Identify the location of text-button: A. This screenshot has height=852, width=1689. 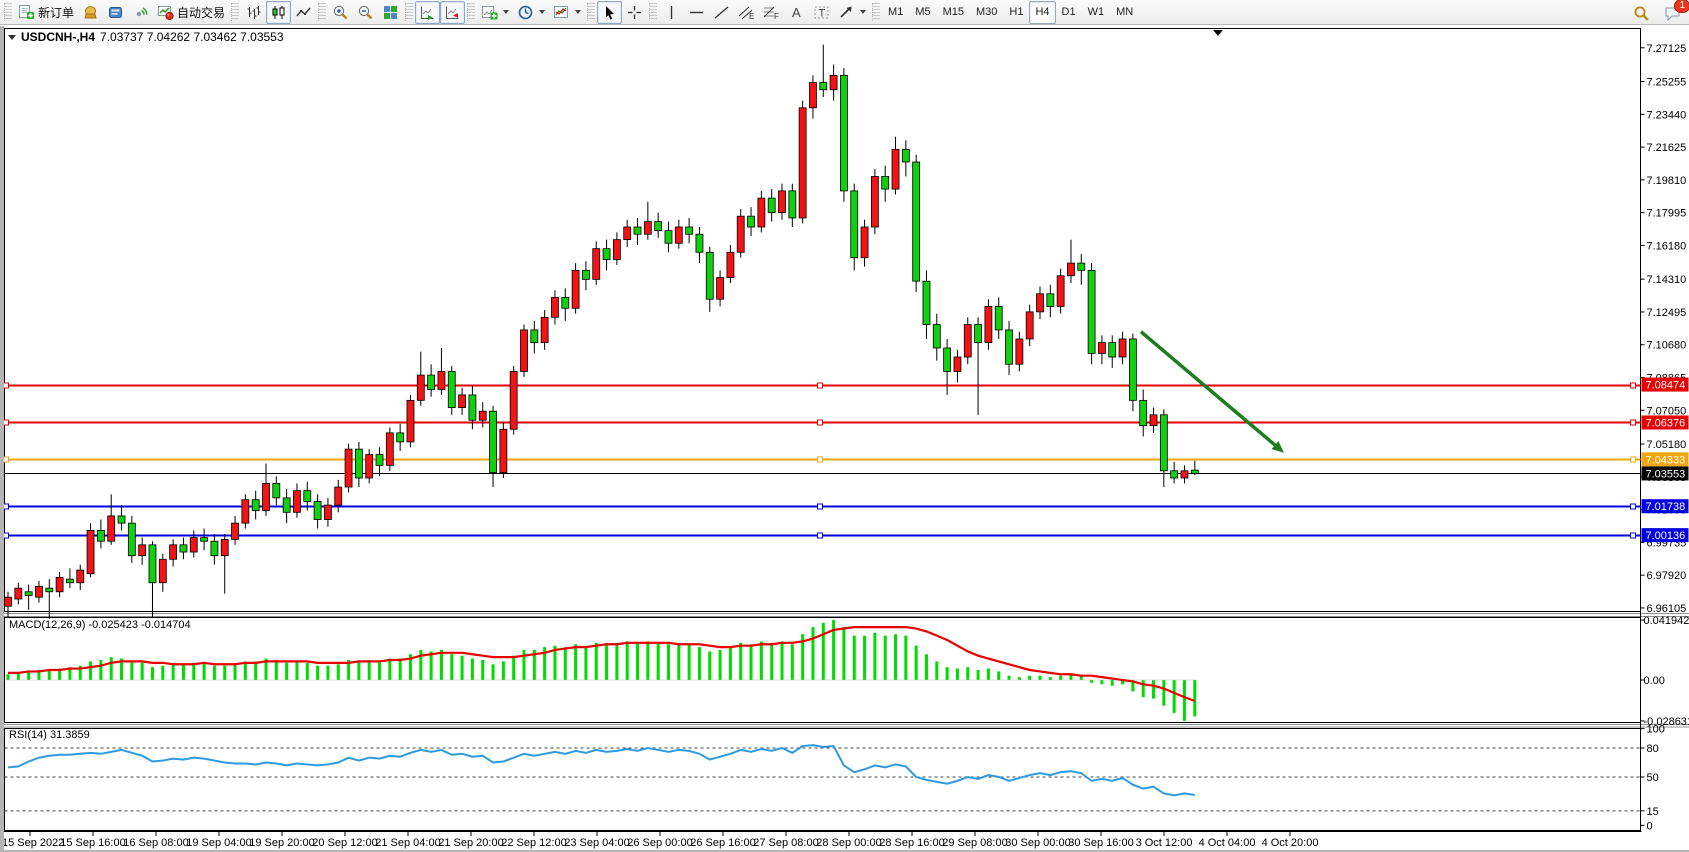
(796, 12).